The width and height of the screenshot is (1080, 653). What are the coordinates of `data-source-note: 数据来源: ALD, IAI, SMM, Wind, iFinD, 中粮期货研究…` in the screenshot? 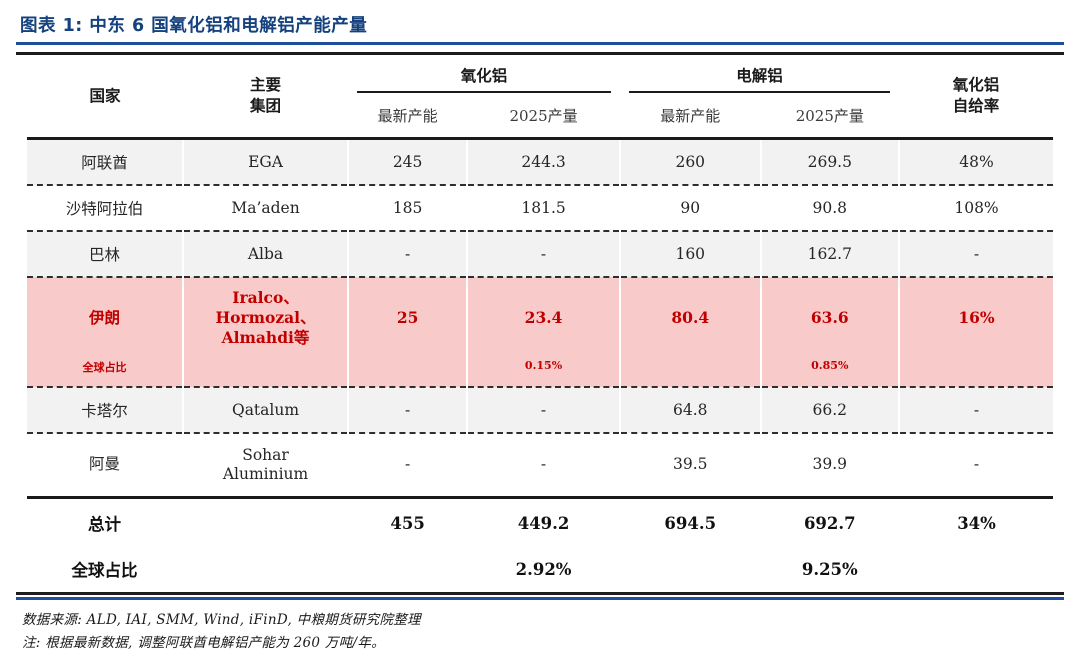 It's located at (221, 620).